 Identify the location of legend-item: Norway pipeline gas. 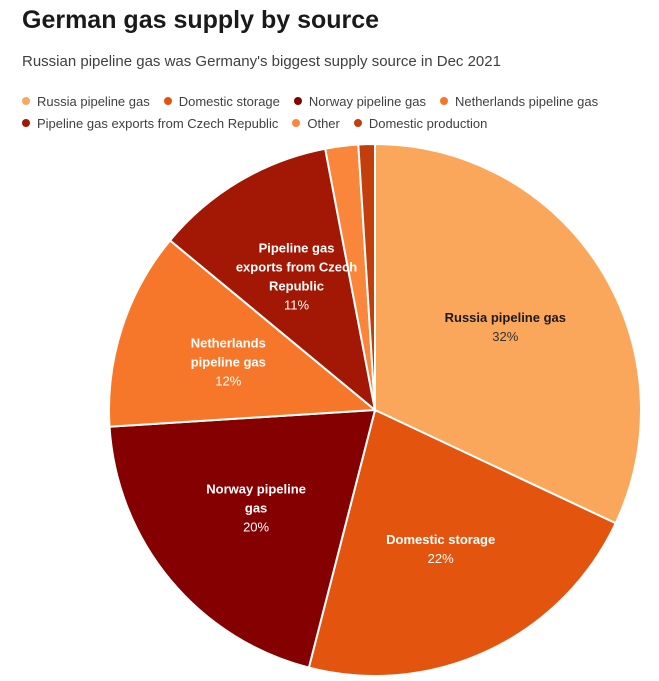
(359, 101).